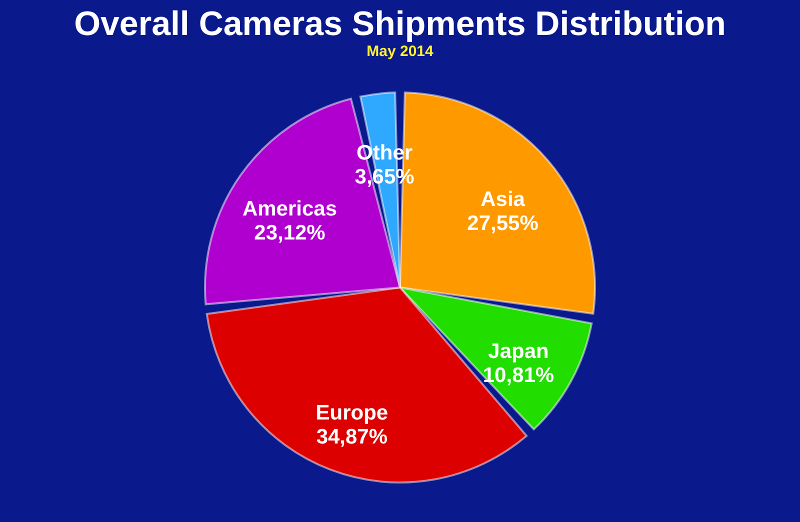 Image resolution: width=800 pixels, height=522 pixels. What do you see at coordinates (384, 176) in the screenshot?
I see `data-label: 3,65%` at bounding box center [384, 176].